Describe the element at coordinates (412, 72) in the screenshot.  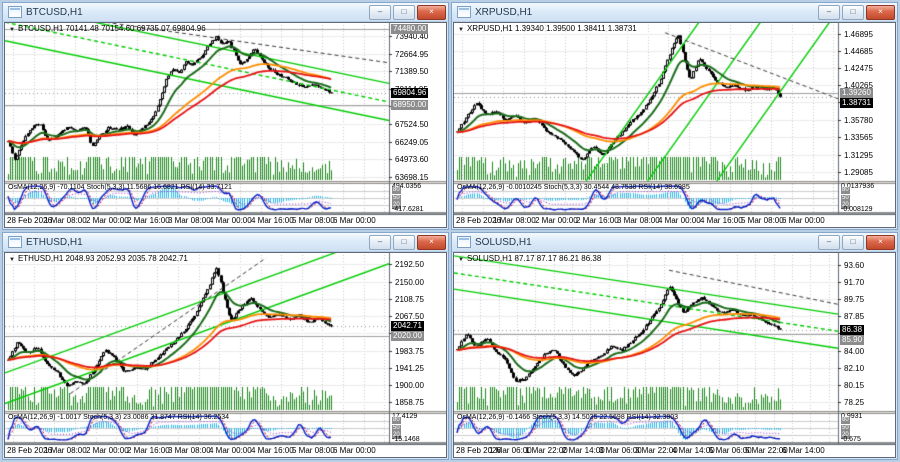
I see `price-tick-label: 71389.50` at that location.